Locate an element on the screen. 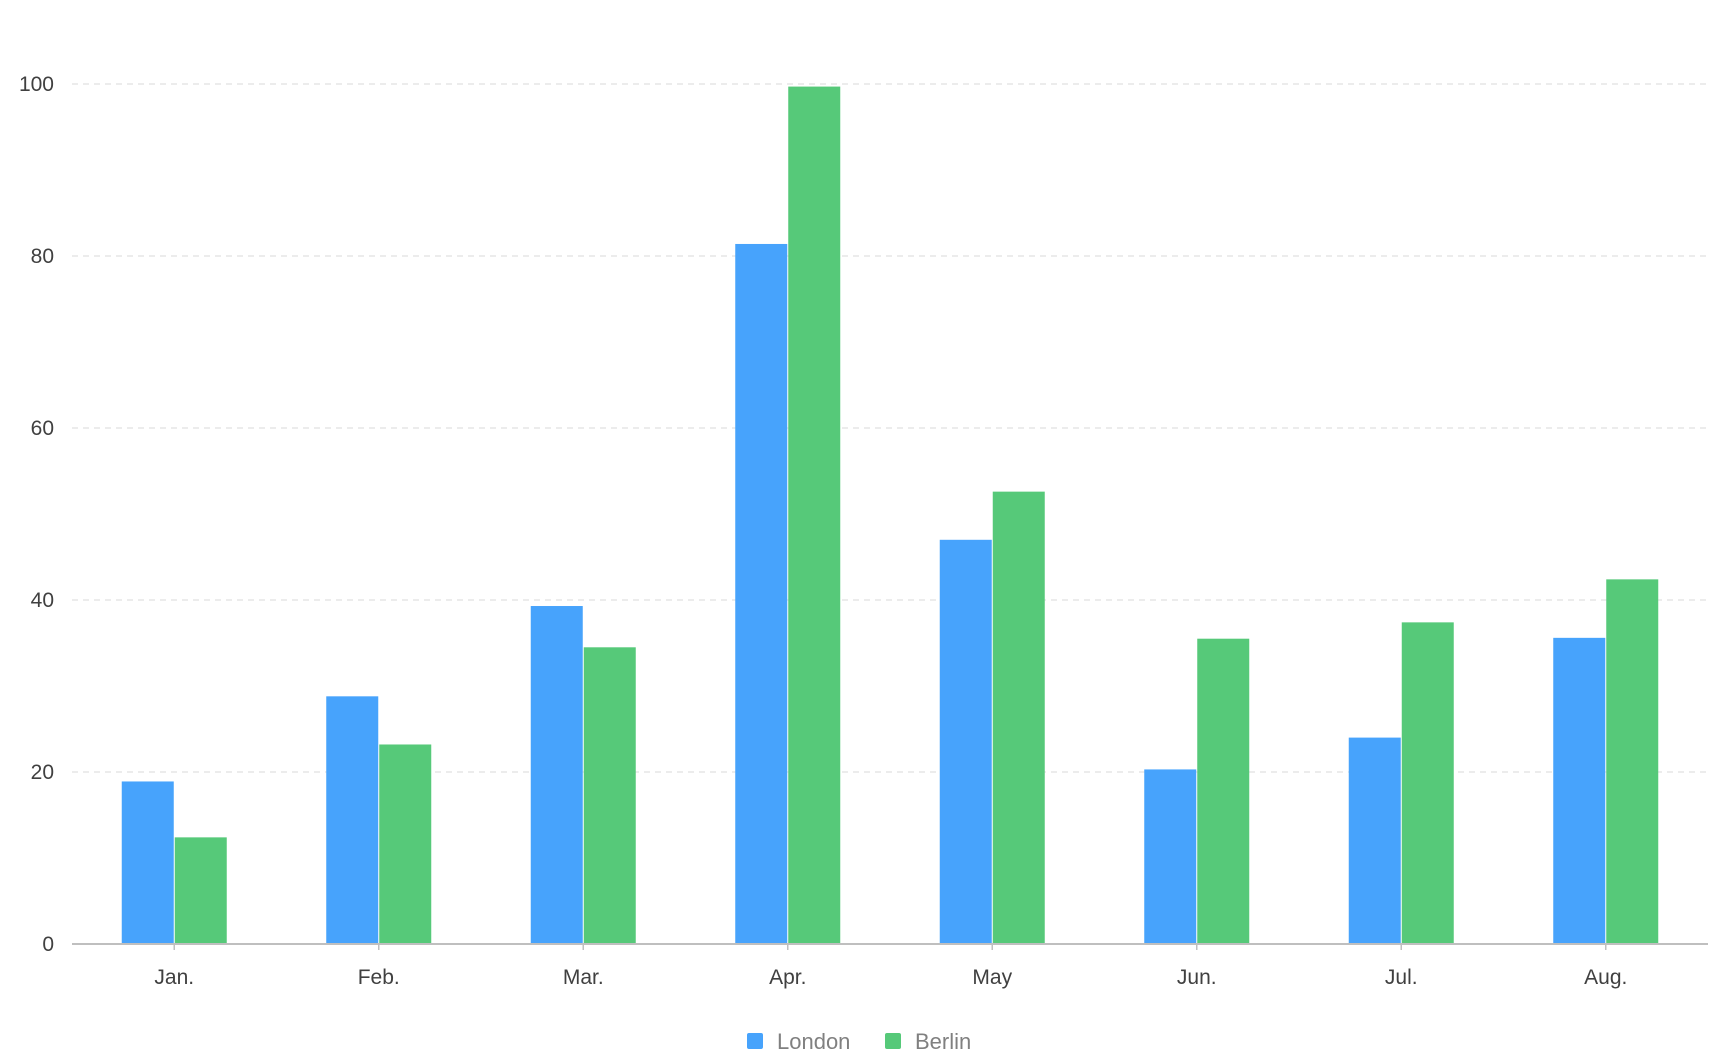 The image size is (1728, 1064). y-tick-label: 0 is located at coordinates (48, 944).